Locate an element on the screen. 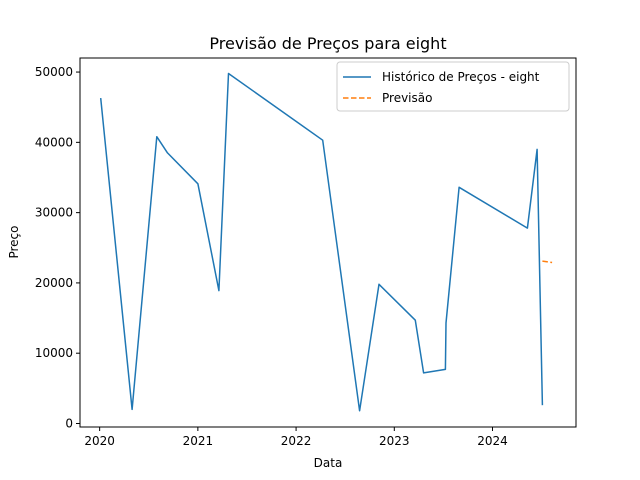 Image resolution: width=640 pixels, height=480 pixels. y-tick-label: 50000 is located at coordinates (54, 72).